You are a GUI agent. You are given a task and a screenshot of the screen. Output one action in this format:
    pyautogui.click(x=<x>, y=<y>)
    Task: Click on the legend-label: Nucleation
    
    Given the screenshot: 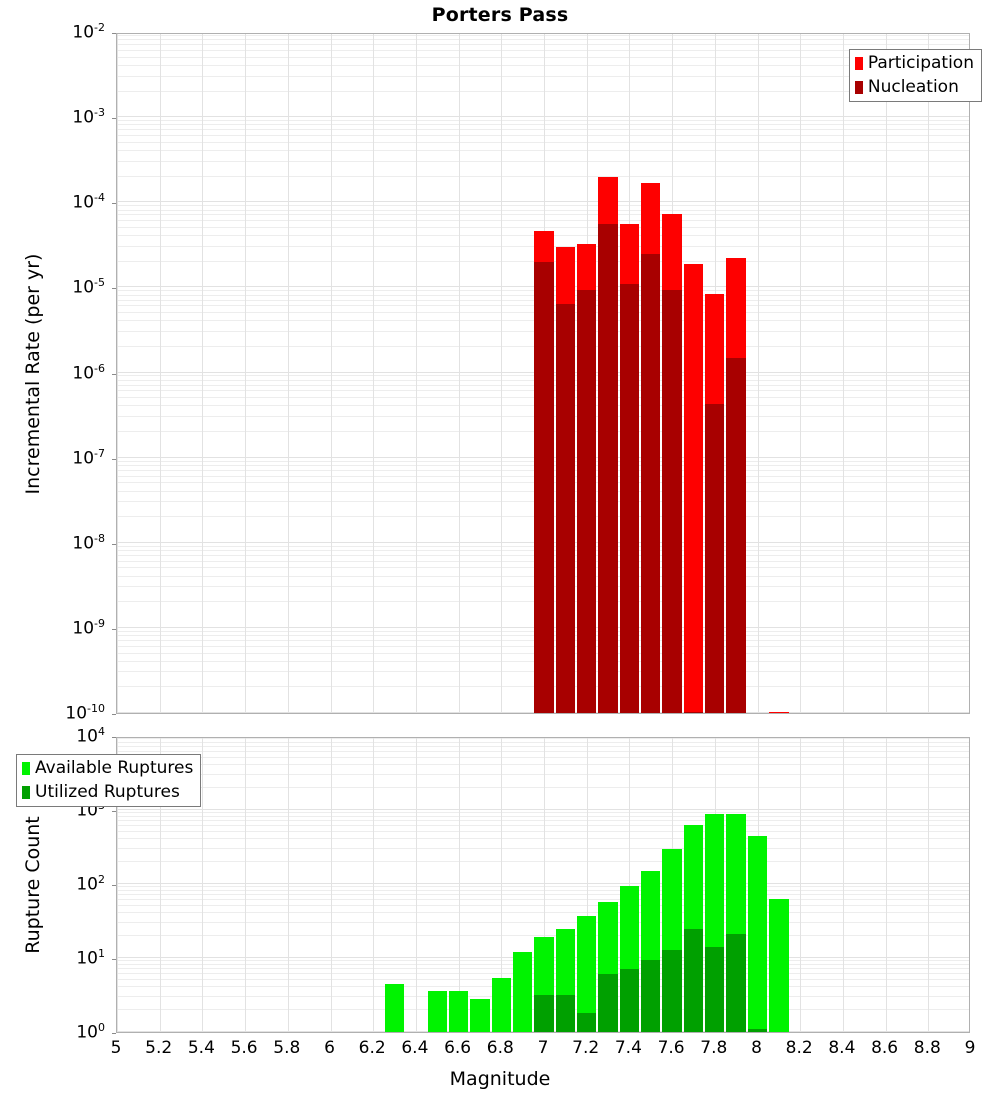 What is the action you would take?
    pyautogui.click(x=913, y=87)
    